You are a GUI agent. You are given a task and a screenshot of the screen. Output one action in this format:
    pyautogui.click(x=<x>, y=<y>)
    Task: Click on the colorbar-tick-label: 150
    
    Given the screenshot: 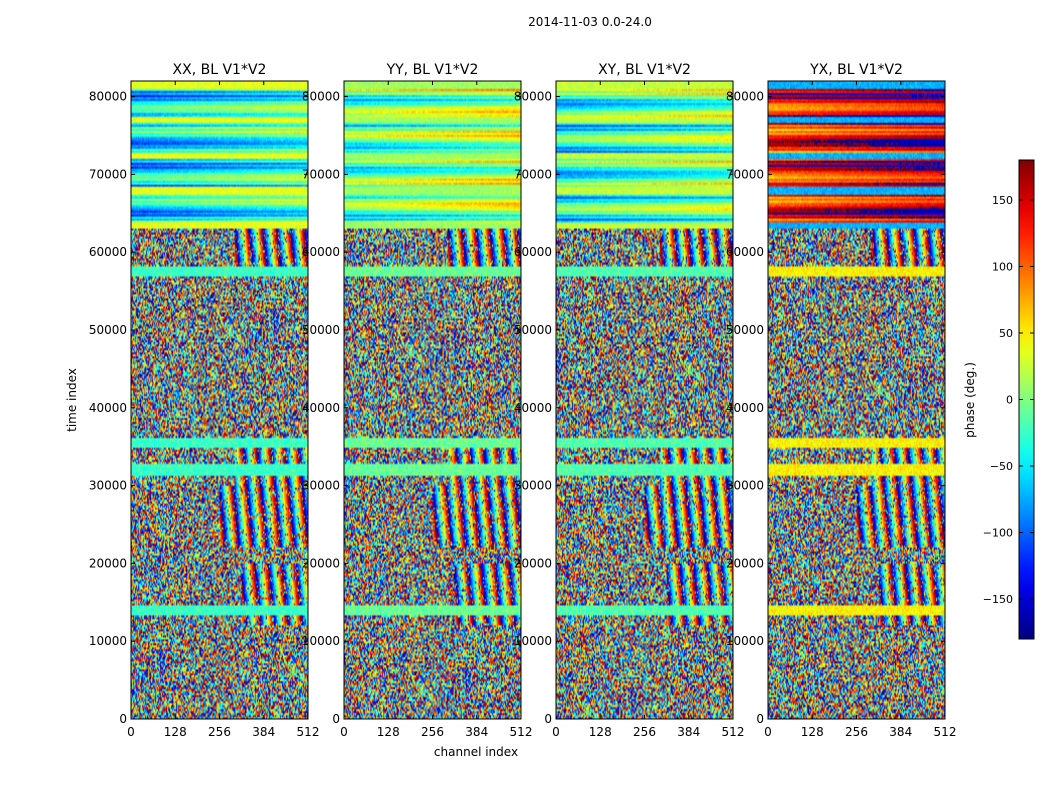 What is the action you would take?
    pyautogui.click(x=1002, y=200)
    